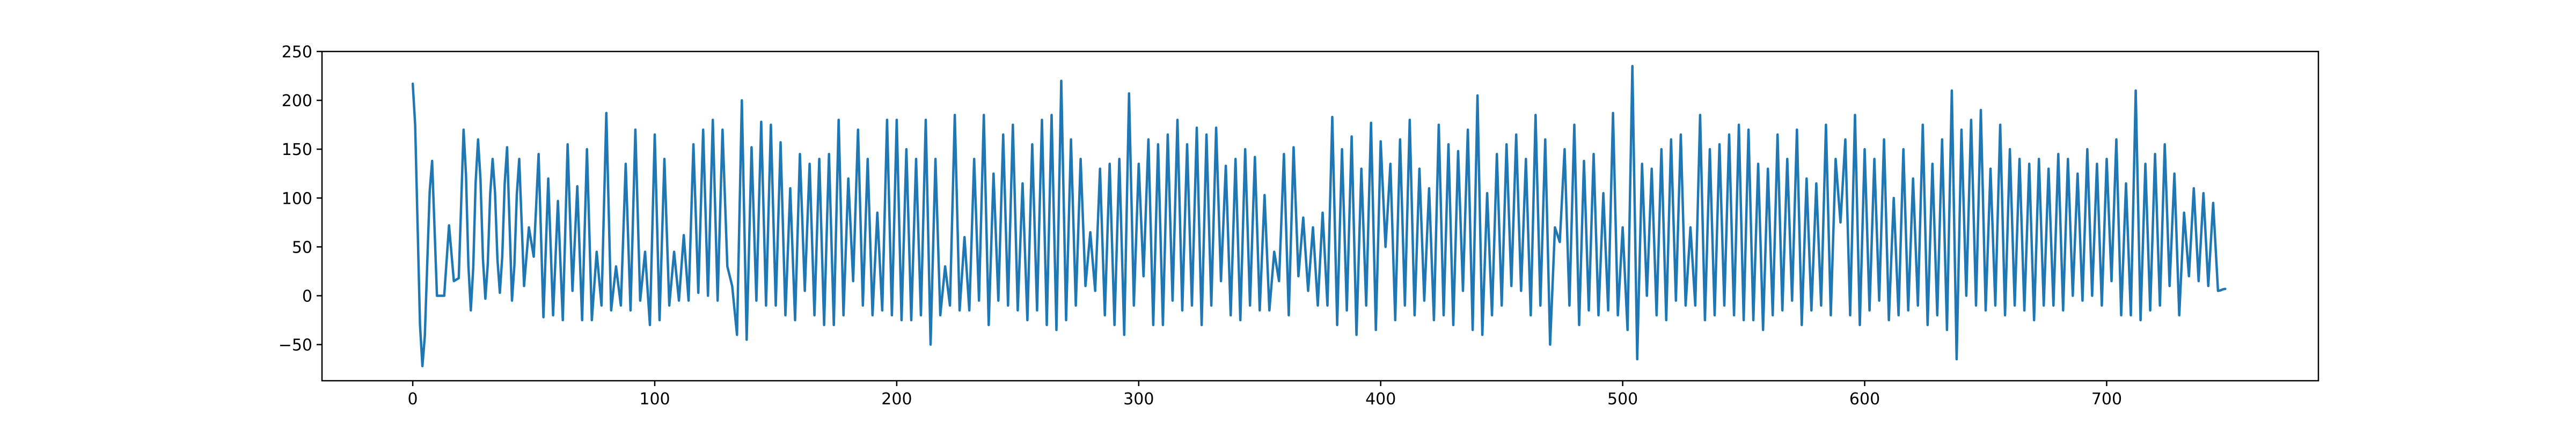 This screenshot has height=429, width=2576. I want to click on x-tick-label-200: 200, so click(896, 399).